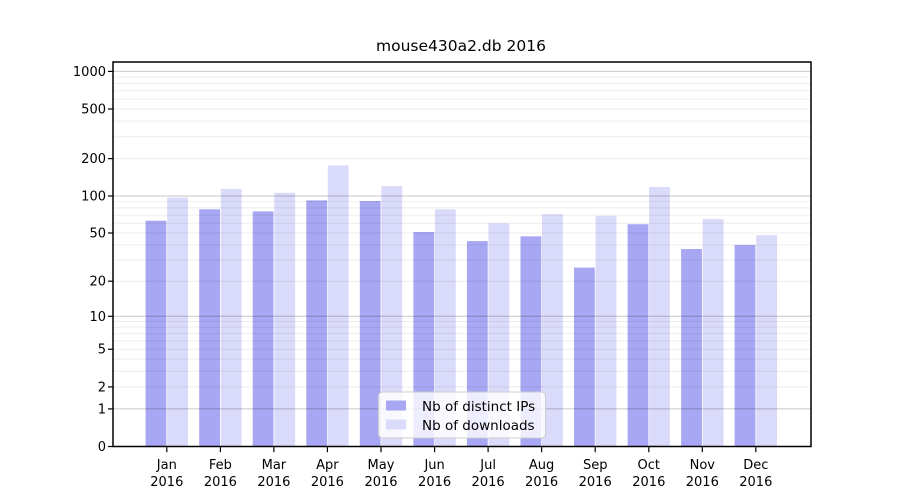 This screenshot has width=900, height=500. Describe the element at coordinates (370, 324) in the screenshot. I see `bar-distinct-ips-may` at that location.